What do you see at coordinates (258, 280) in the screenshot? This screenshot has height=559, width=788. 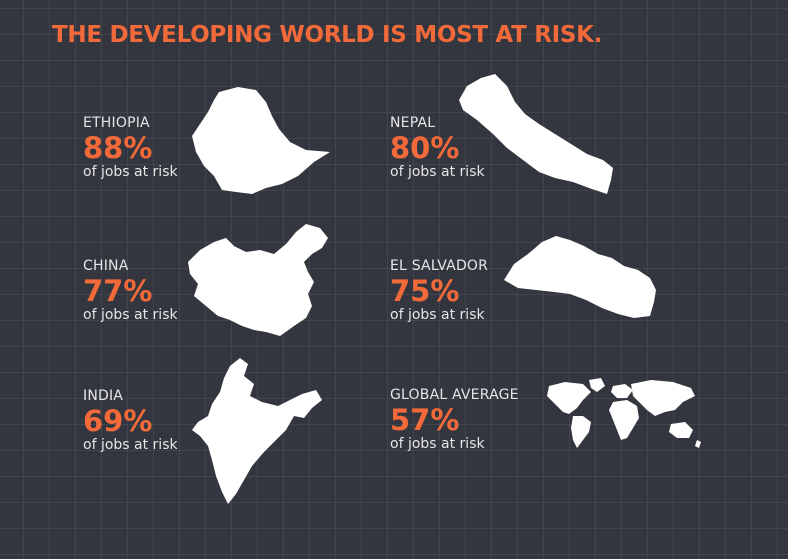 I see `china-map-icon` at bounding box center [258, 280].